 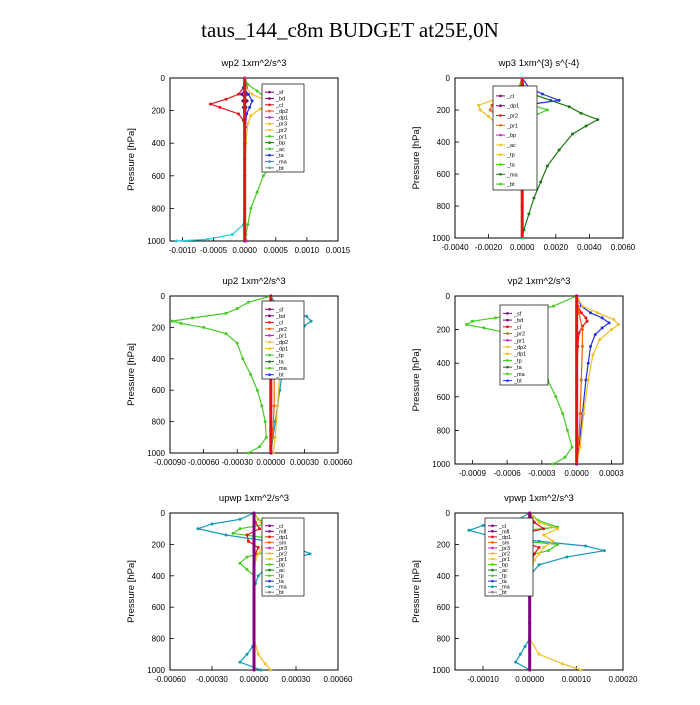 I want to click on panel-title: wp3 1xm^{3} s^{-4}, so click(x=539, y=63).